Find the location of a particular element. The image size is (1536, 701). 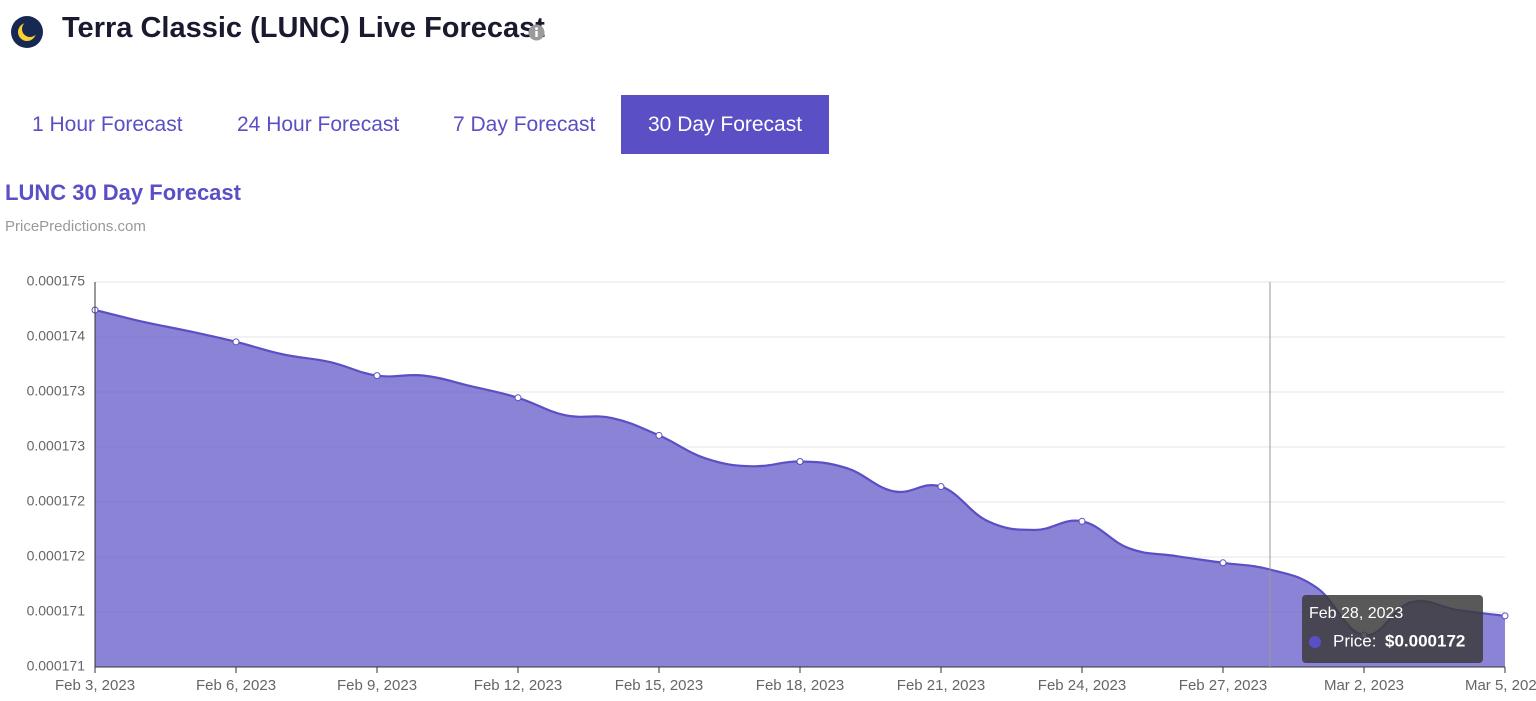

tooltip-box is located at coordinates (1392, 629).